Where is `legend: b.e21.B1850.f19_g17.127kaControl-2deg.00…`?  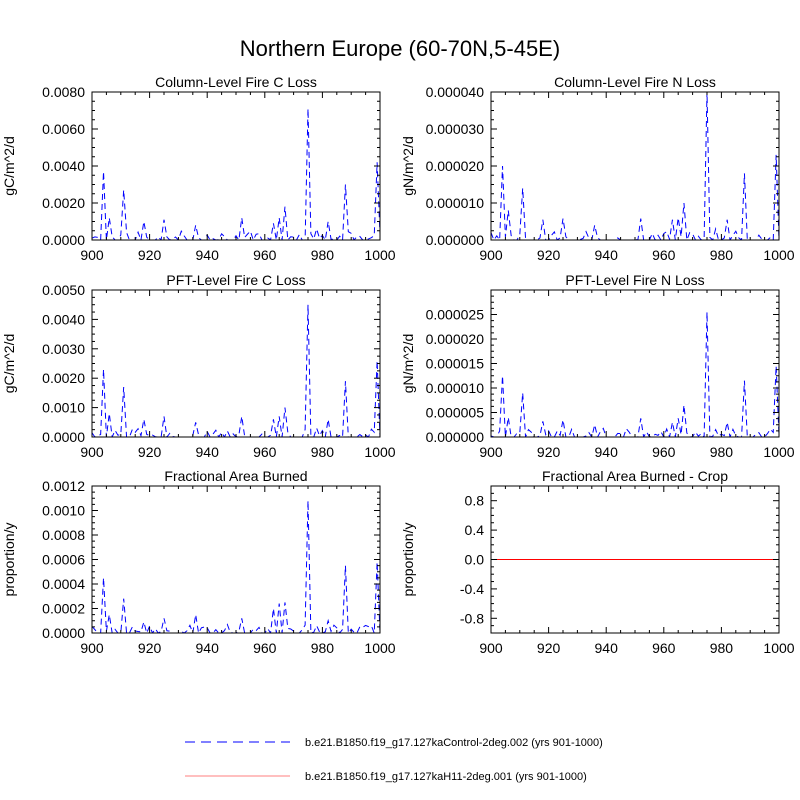
legend: b.e21.B1850.f19_g17.127kaControl-2deg.00… is located at coordinates (394, 760).